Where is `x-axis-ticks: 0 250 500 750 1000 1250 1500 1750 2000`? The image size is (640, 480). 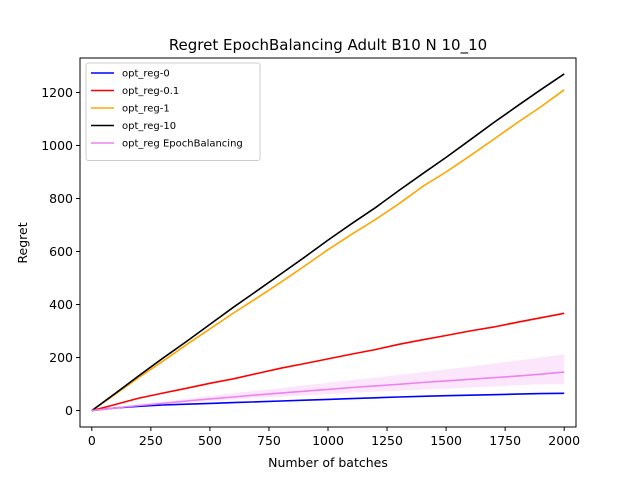 x-axis-ticks: 0 250 500 750 1000 1250 1500 1750 2000 is located at coordinates (334, 437).